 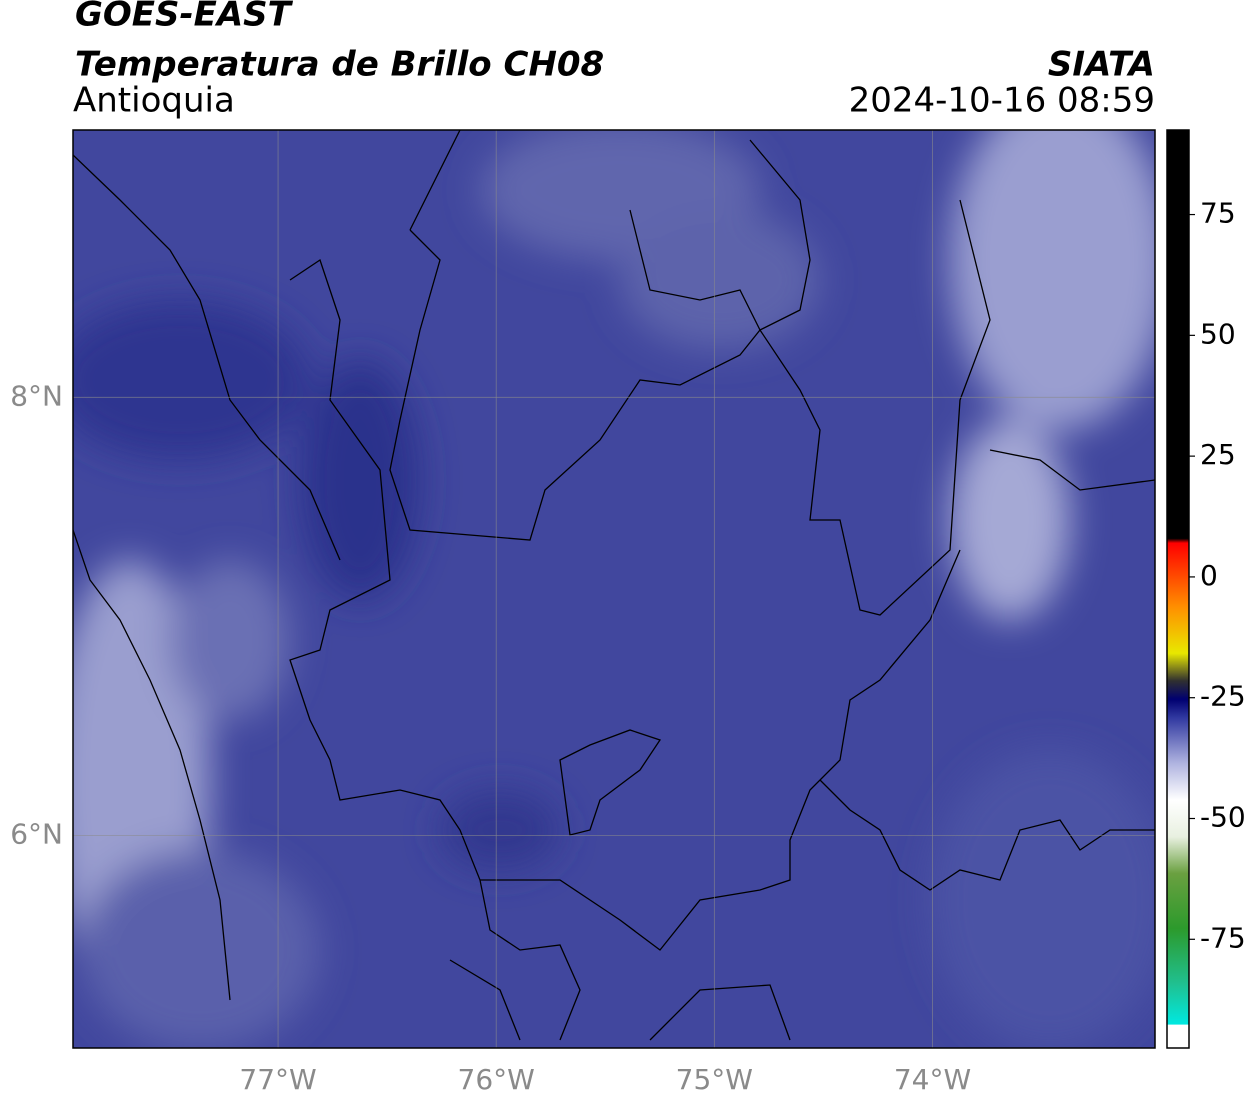 I want to click on colorbar-tick-label: -75, so click(x=1223, y=937).